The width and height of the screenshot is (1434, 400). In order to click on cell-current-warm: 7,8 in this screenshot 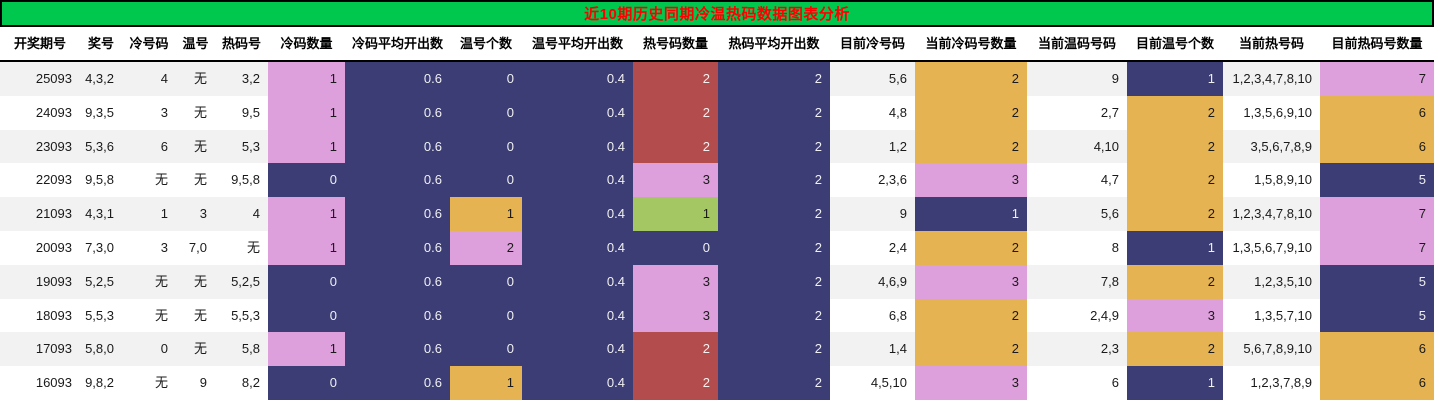, I will do `click(1077, 281)`.